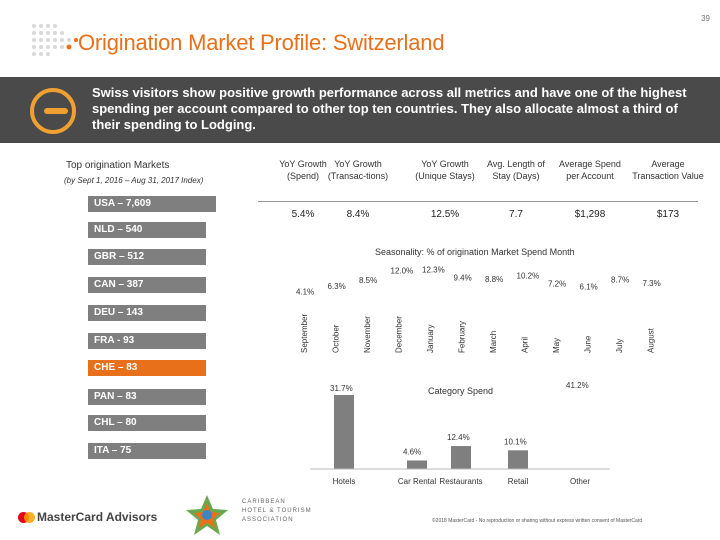 The height and width of the screenshot is (540, 720). What do you see at coordinates (668, 170) in the screenshot?
I see `metric-header-5: Average Transaction Value` at bounding box center [668, 170].